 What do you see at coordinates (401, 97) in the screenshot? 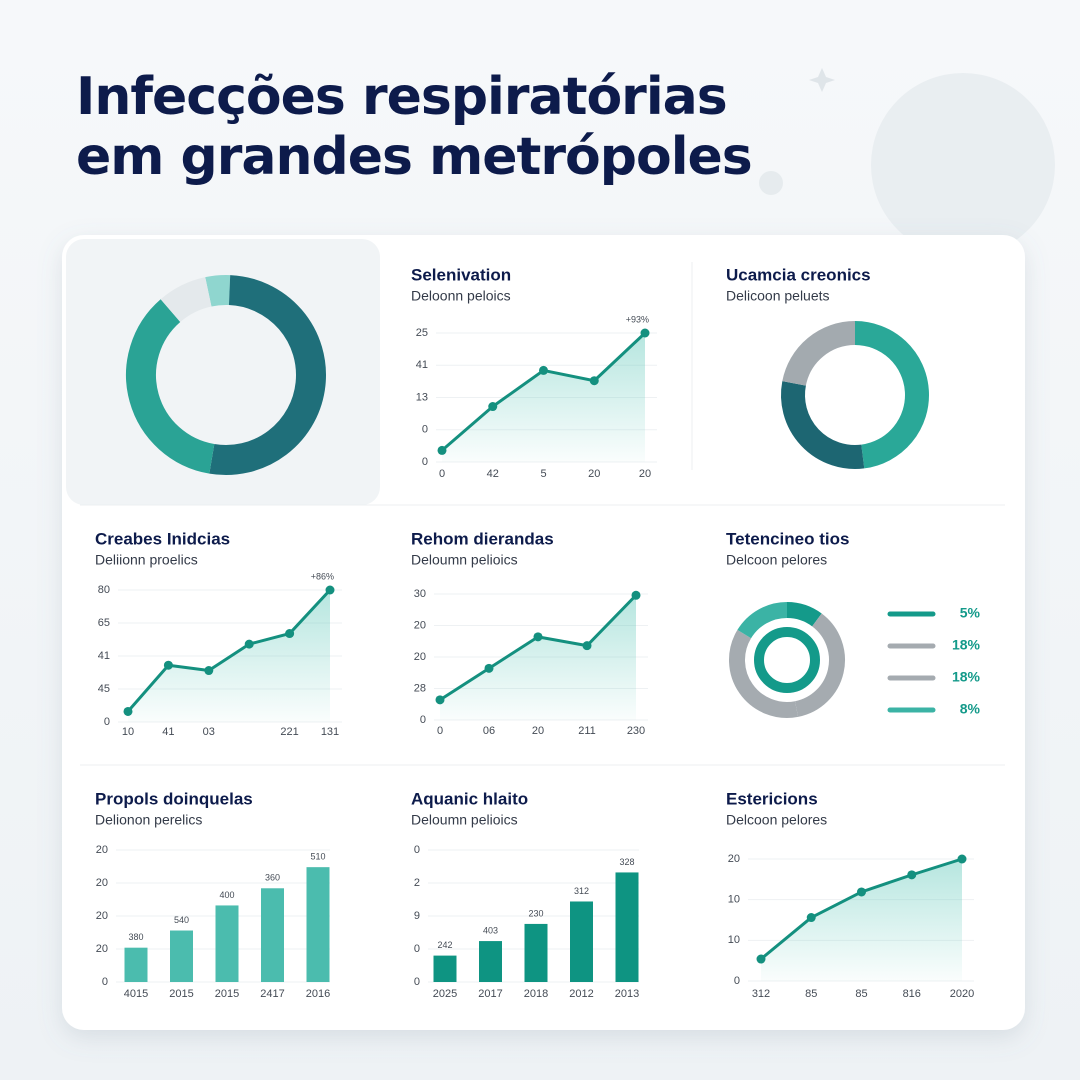
I see `page-title: Infecções respiratórias` at bounding box center [401, 97].